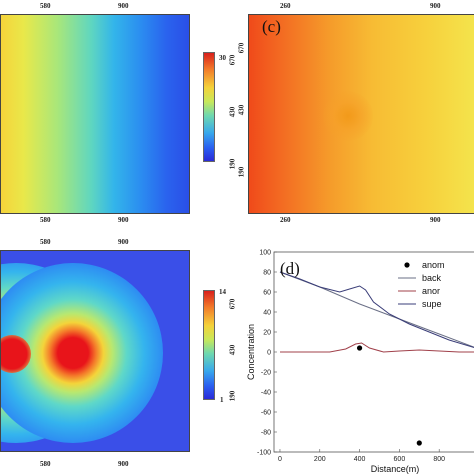 Image resolution: width=474 pixels, height=474 pixels. What do you see at coordinates (267, 293) in the screenshot?
I see `y-tick-label: 60` at bounding box center [267, 293].